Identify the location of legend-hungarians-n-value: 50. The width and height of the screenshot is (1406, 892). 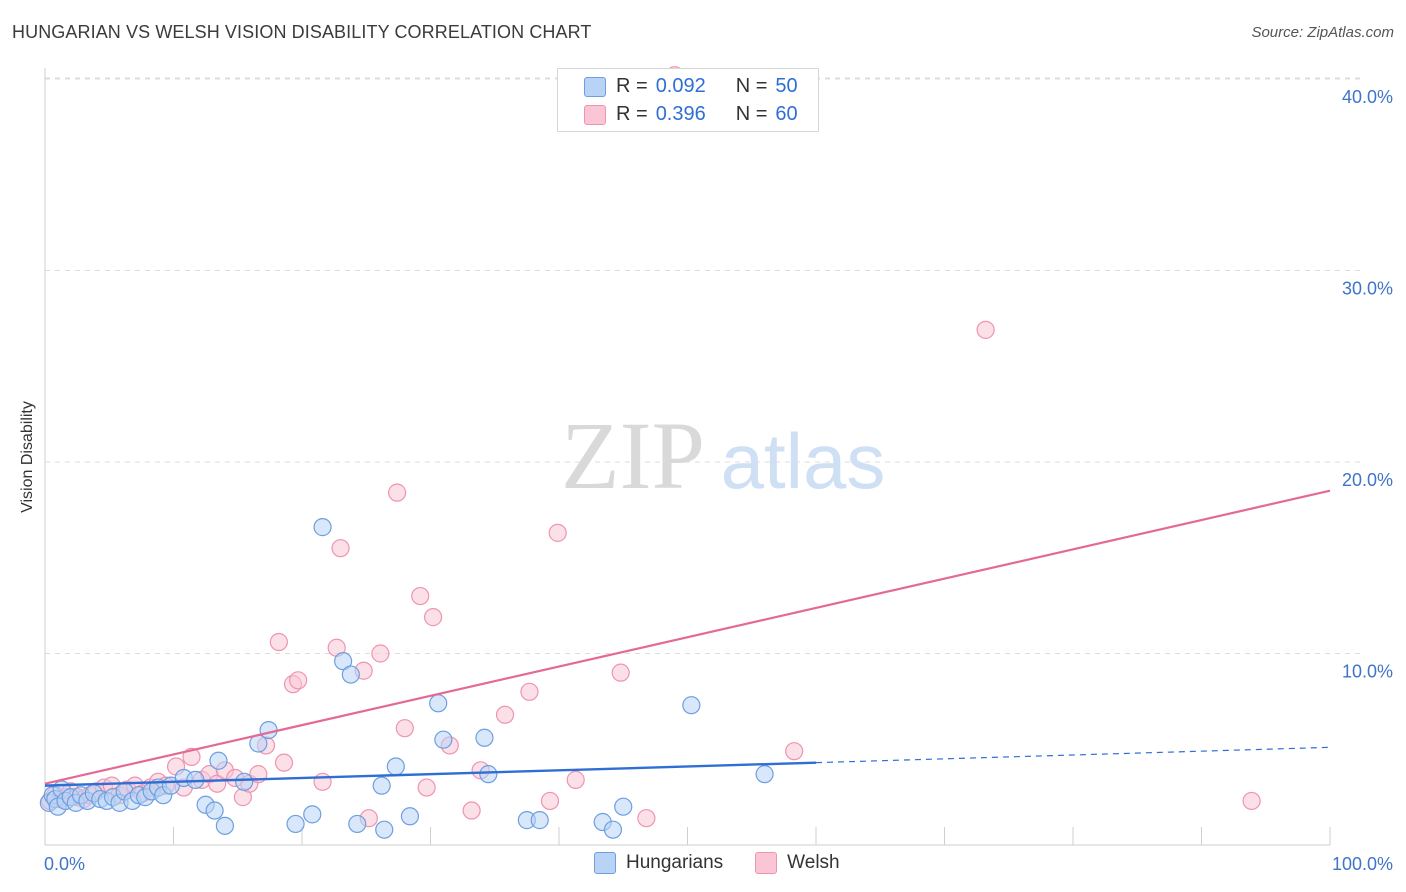
(786, 85).